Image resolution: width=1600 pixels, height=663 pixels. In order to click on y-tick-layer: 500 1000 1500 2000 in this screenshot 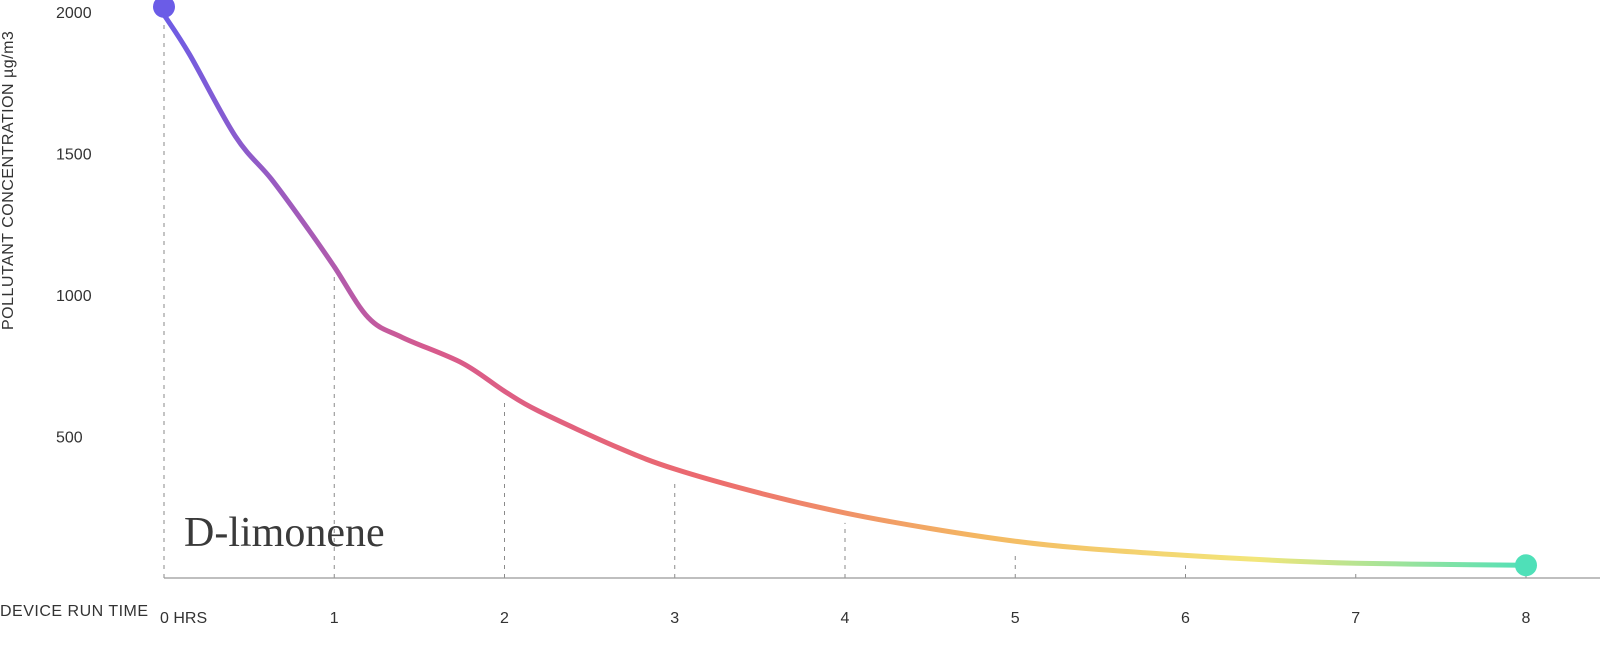, I will do `click(74, 226)`.